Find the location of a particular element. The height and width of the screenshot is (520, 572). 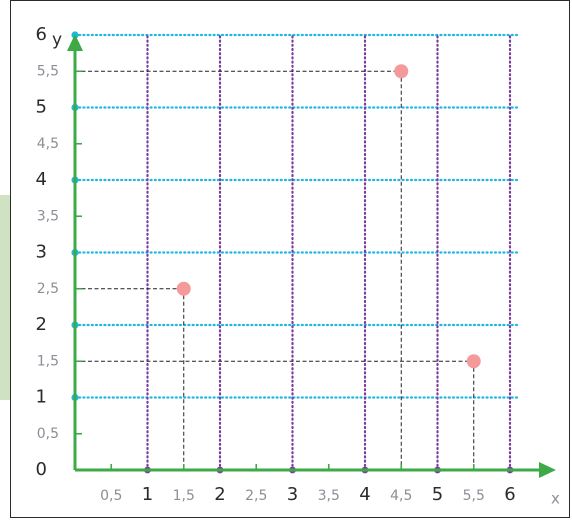

y-tick-label-6: 6 is located at coordinates (41, 34).